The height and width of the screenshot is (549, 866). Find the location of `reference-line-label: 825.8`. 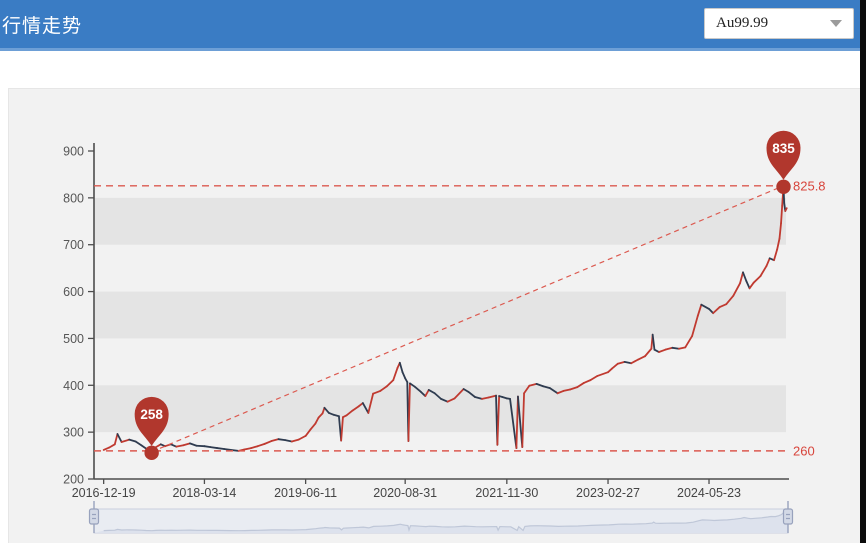

reference-line-label: 825.8 is located at coordinates (809, 185).